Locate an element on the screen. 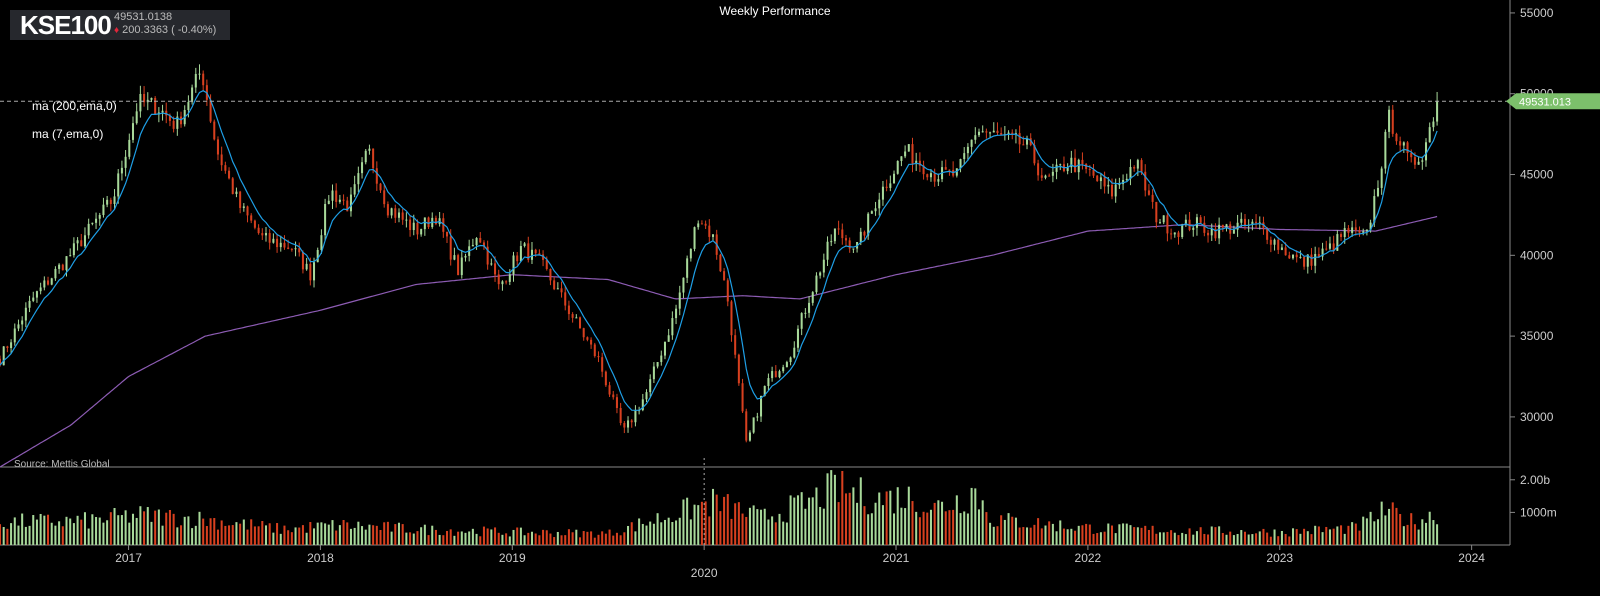  price-tick-label: 35000 is located at coordinates (1537, 336).